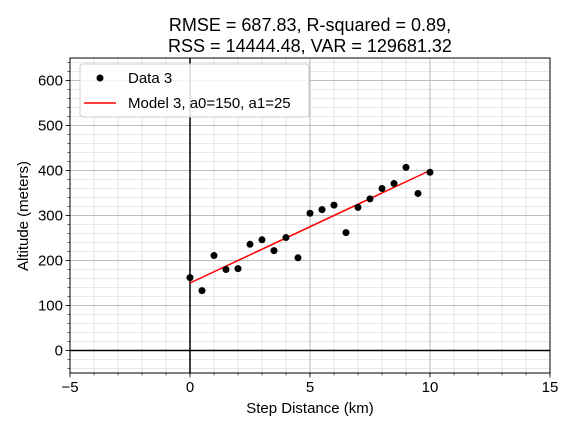 The image size is (576, 437). What do you see at coordinates (69, 387) in the screenshot?
I see `x-tick-label: −5` at bounding box center [69, 387].